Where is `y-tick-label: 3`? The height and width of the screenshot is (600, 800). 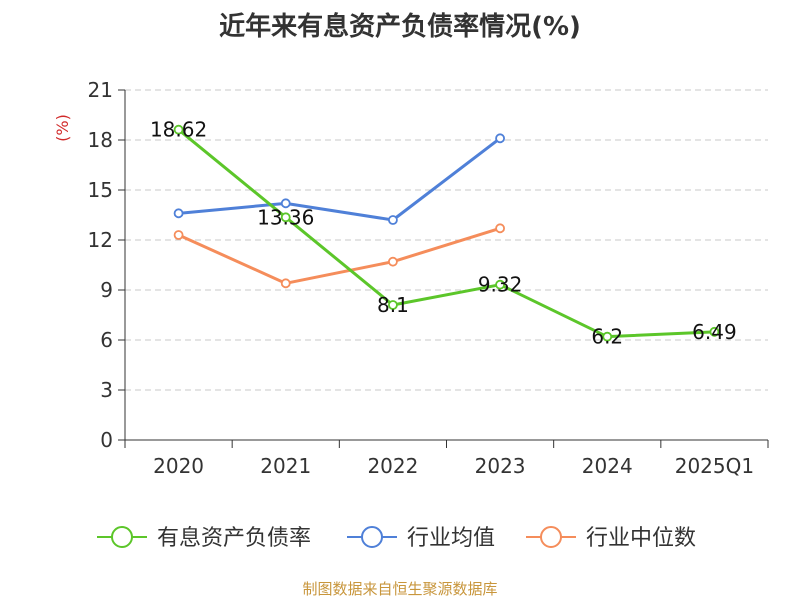
y-tick-label: 3 is located at coordinates (106, 390).